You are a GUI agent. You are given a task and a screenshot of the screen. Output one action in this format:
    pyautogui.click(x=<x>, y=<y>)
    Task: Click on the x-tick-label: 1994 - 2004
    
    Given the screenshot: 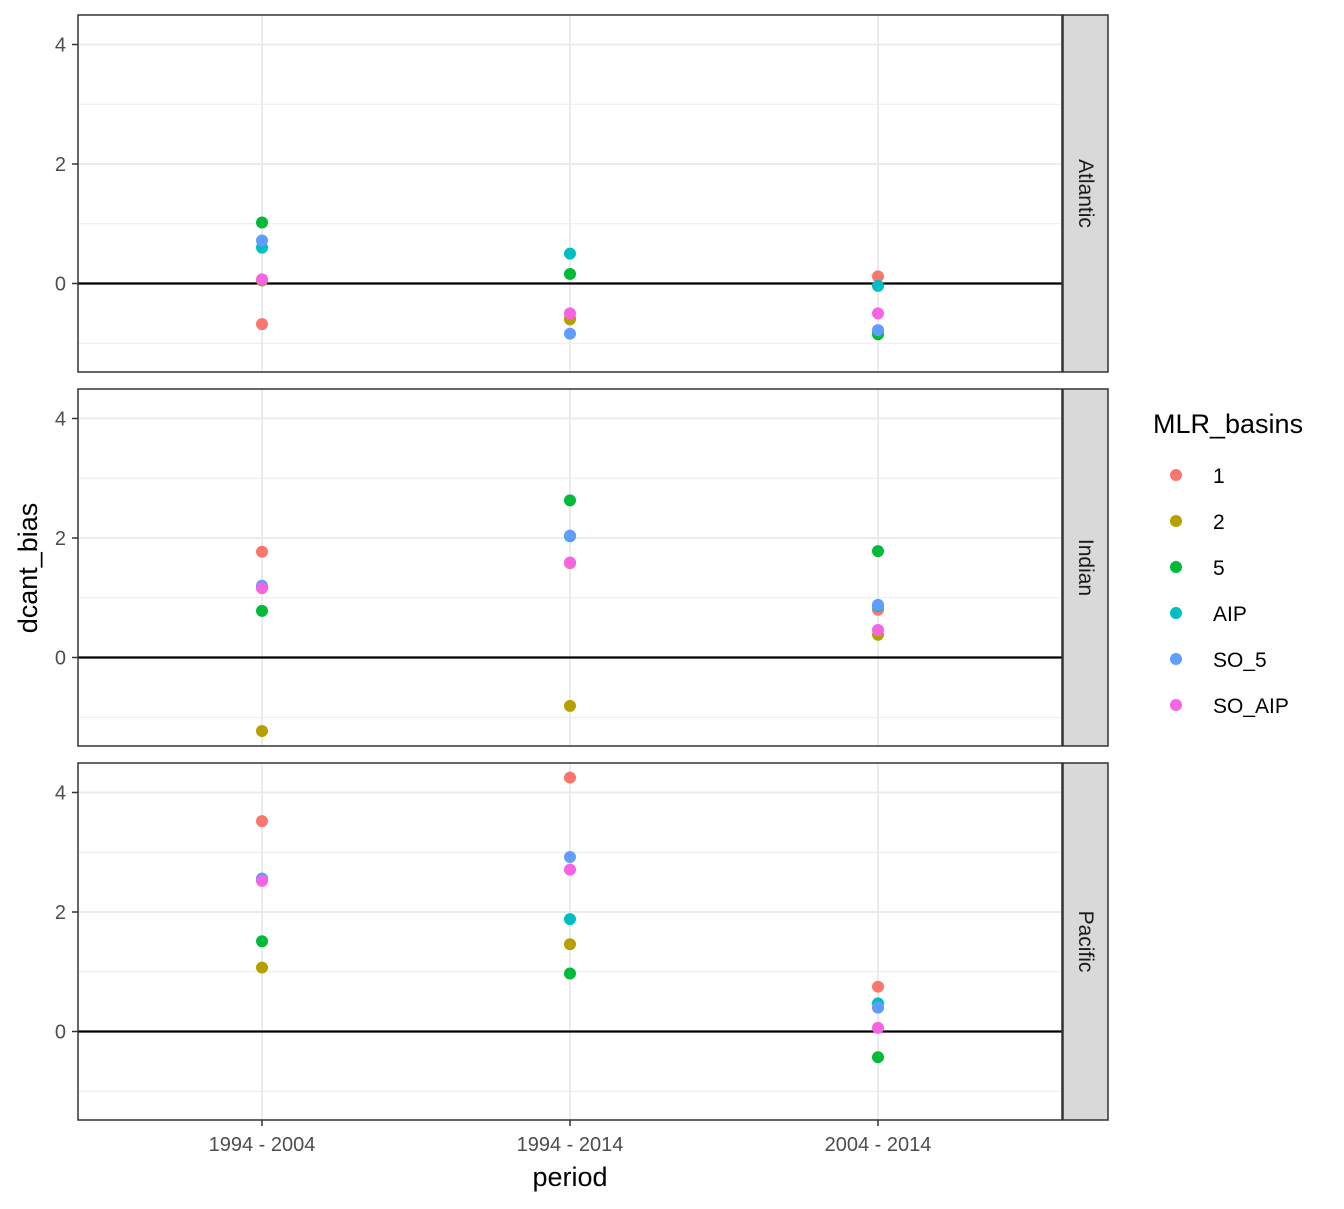 What is the action you would take?
    pyautogui.click(x=262, y=1145)
    